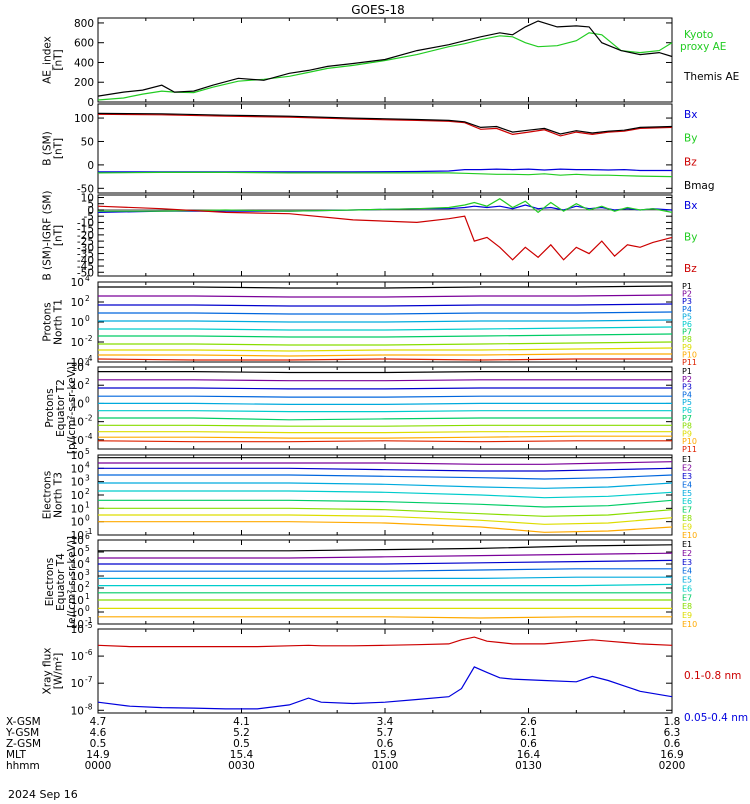  I want to click on channel-label-p10: P10, so click(689, 441).